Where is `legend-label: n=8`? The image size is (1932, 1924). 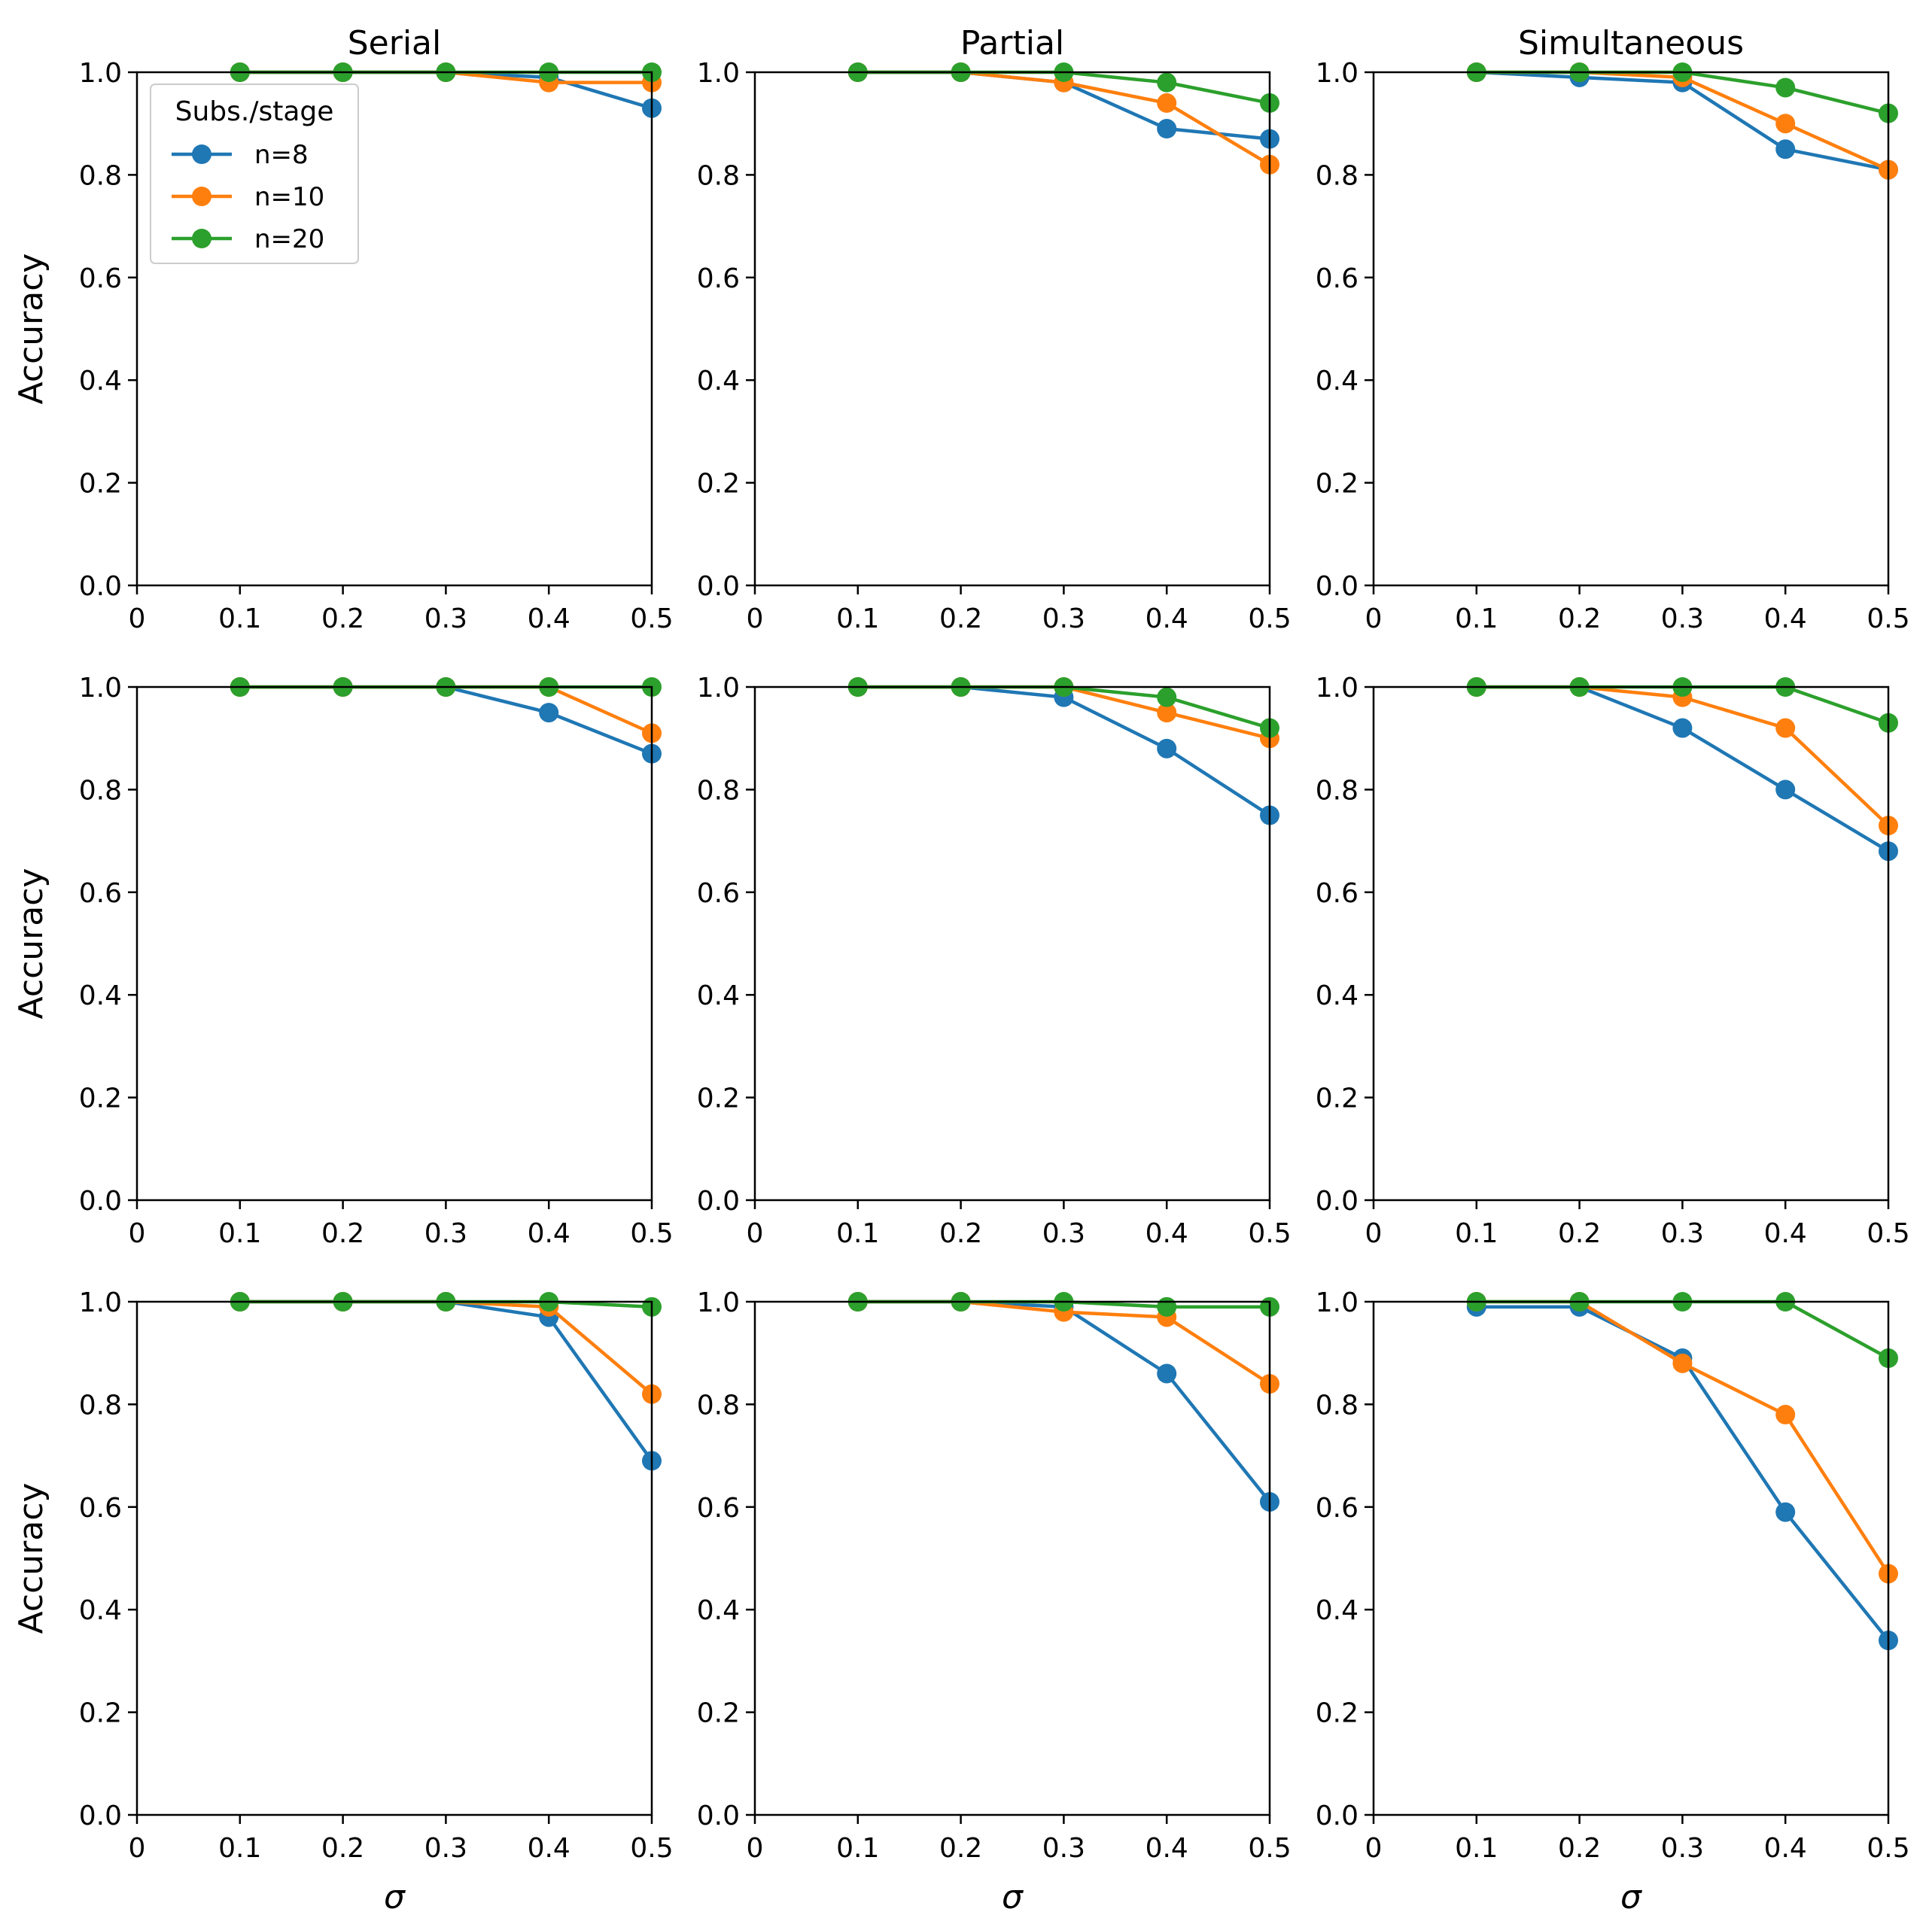
legend-label: n=8 is located at coordinates (281, 155).